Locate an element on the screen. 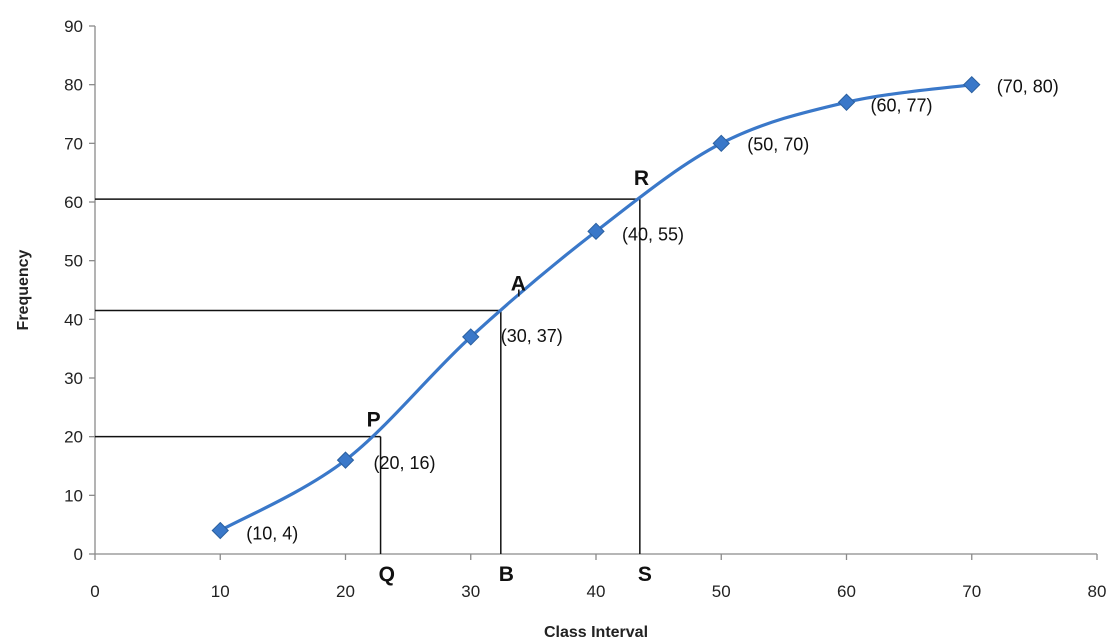 This screenshot has height=640, width=1115. x-tick-label: 30 is located at coordinates (470, 591).